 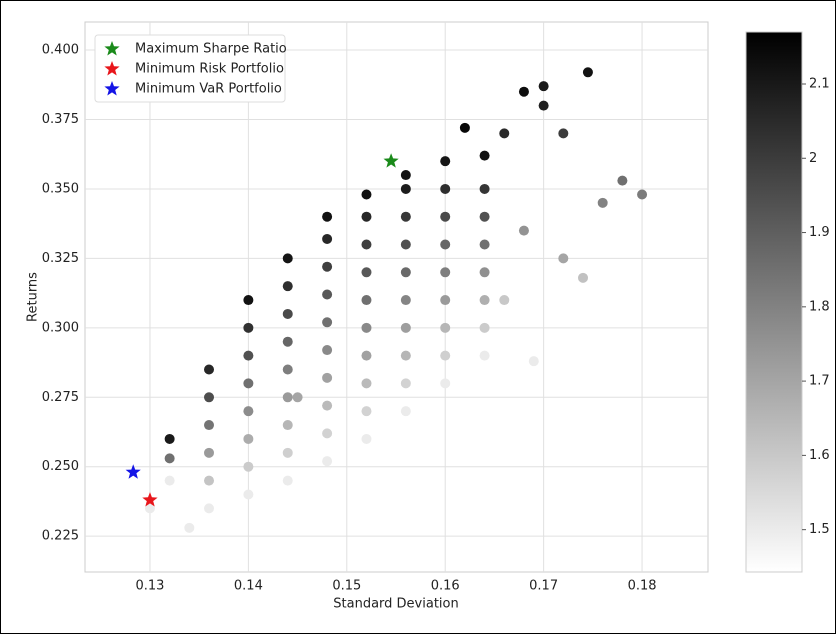 What do you see at coordinates (60, 258) in the screenshot?
I see `y-tick-label: 0.325` at bounding box center [60, 258].